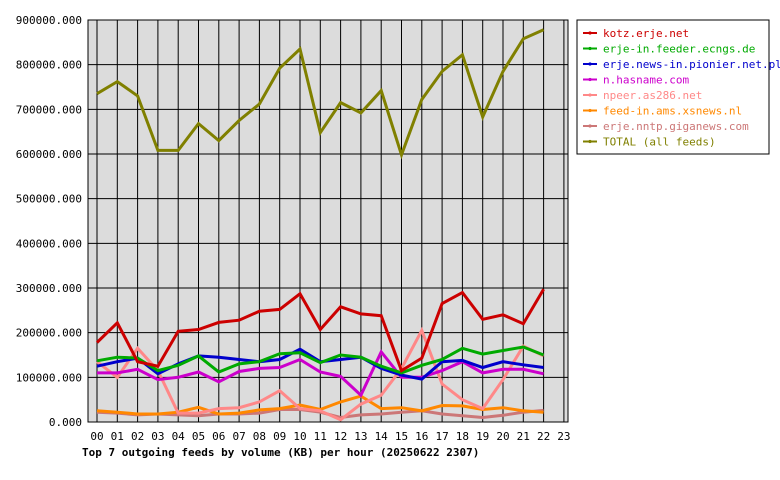 This screenshot has height=480, width=780. Describe the element at coordinates (49, 243) in the screenshot. I see `y-tick-label: 400000.000` at that location.